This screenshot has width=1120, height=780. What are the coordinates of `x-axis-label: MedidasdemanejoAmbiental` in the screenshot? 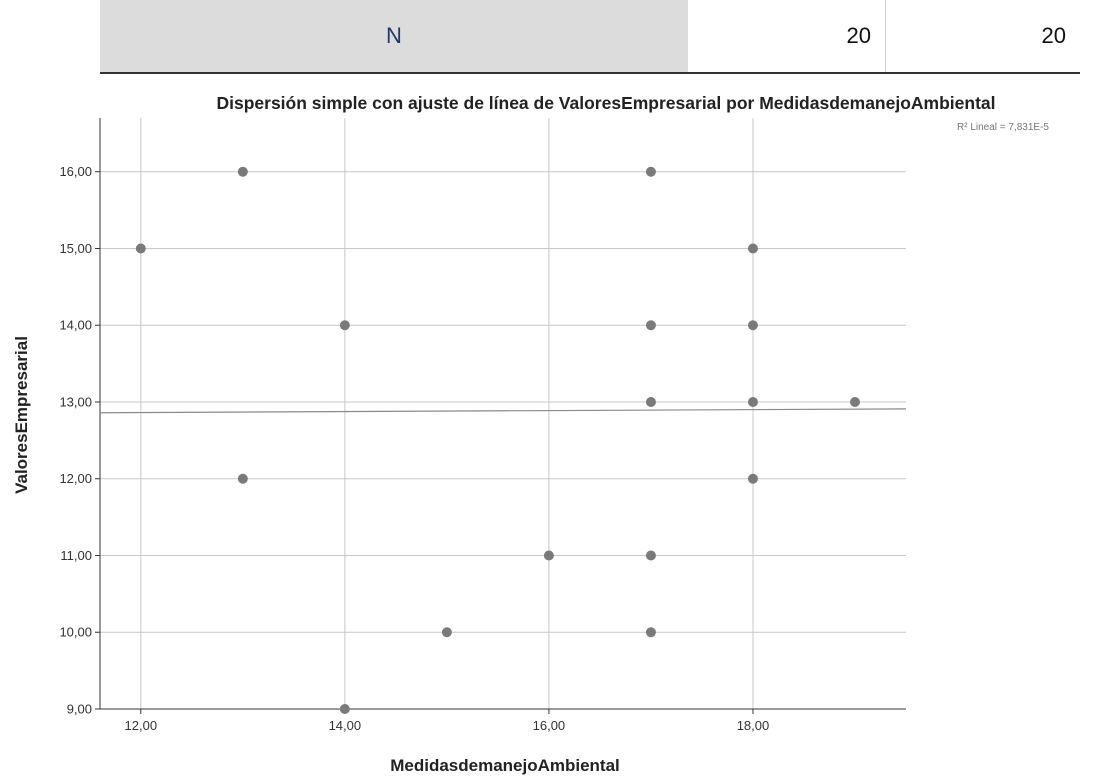 It's located at (505, 765).